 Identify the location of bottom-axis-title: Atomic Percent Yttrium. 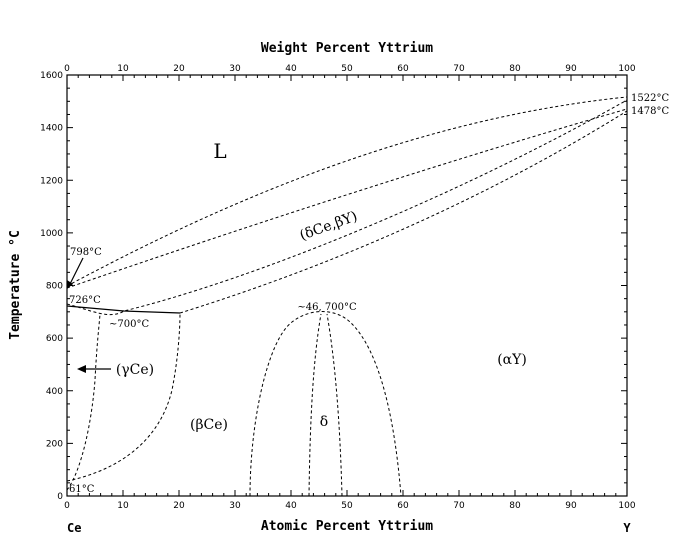
(347, 526).